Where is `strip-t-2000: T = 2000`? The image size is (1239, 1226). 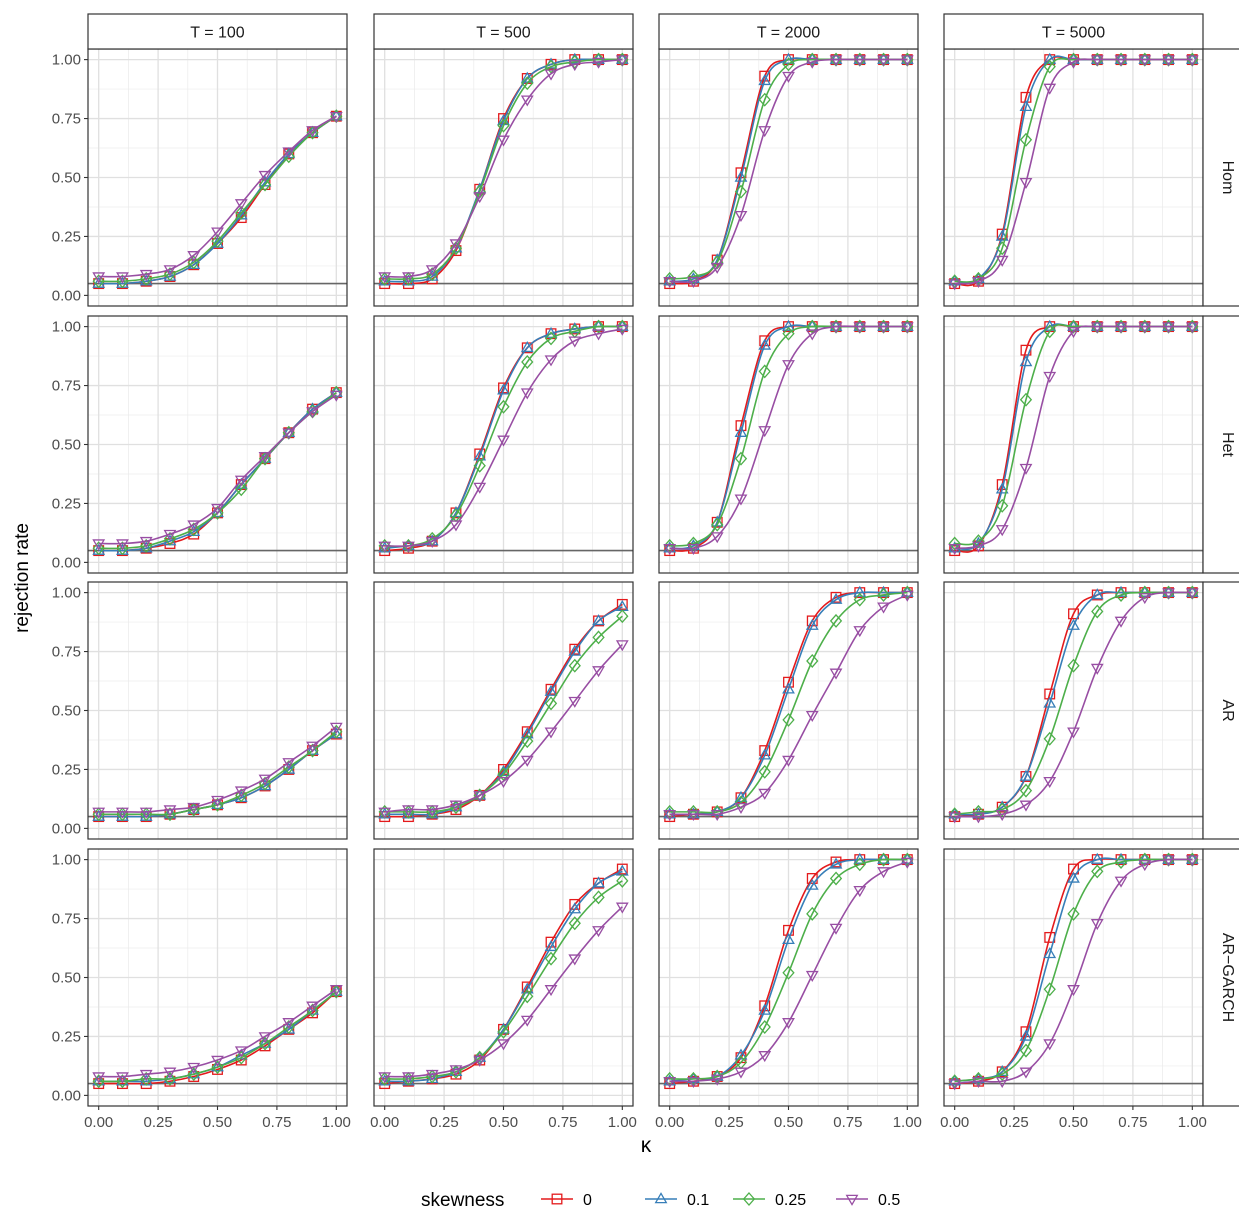
strip-t-2000: T = 2000 is located at coordinates (788, 31).